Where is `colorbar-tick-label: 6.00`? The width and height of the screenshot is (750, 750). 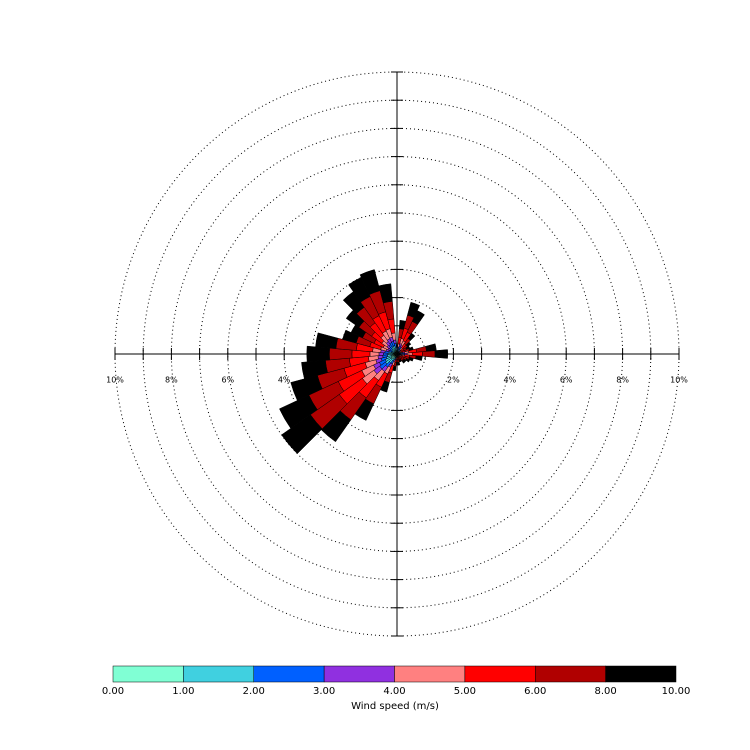
colorbar-tick-label: 6.00 is located at coordinates (535, 691).